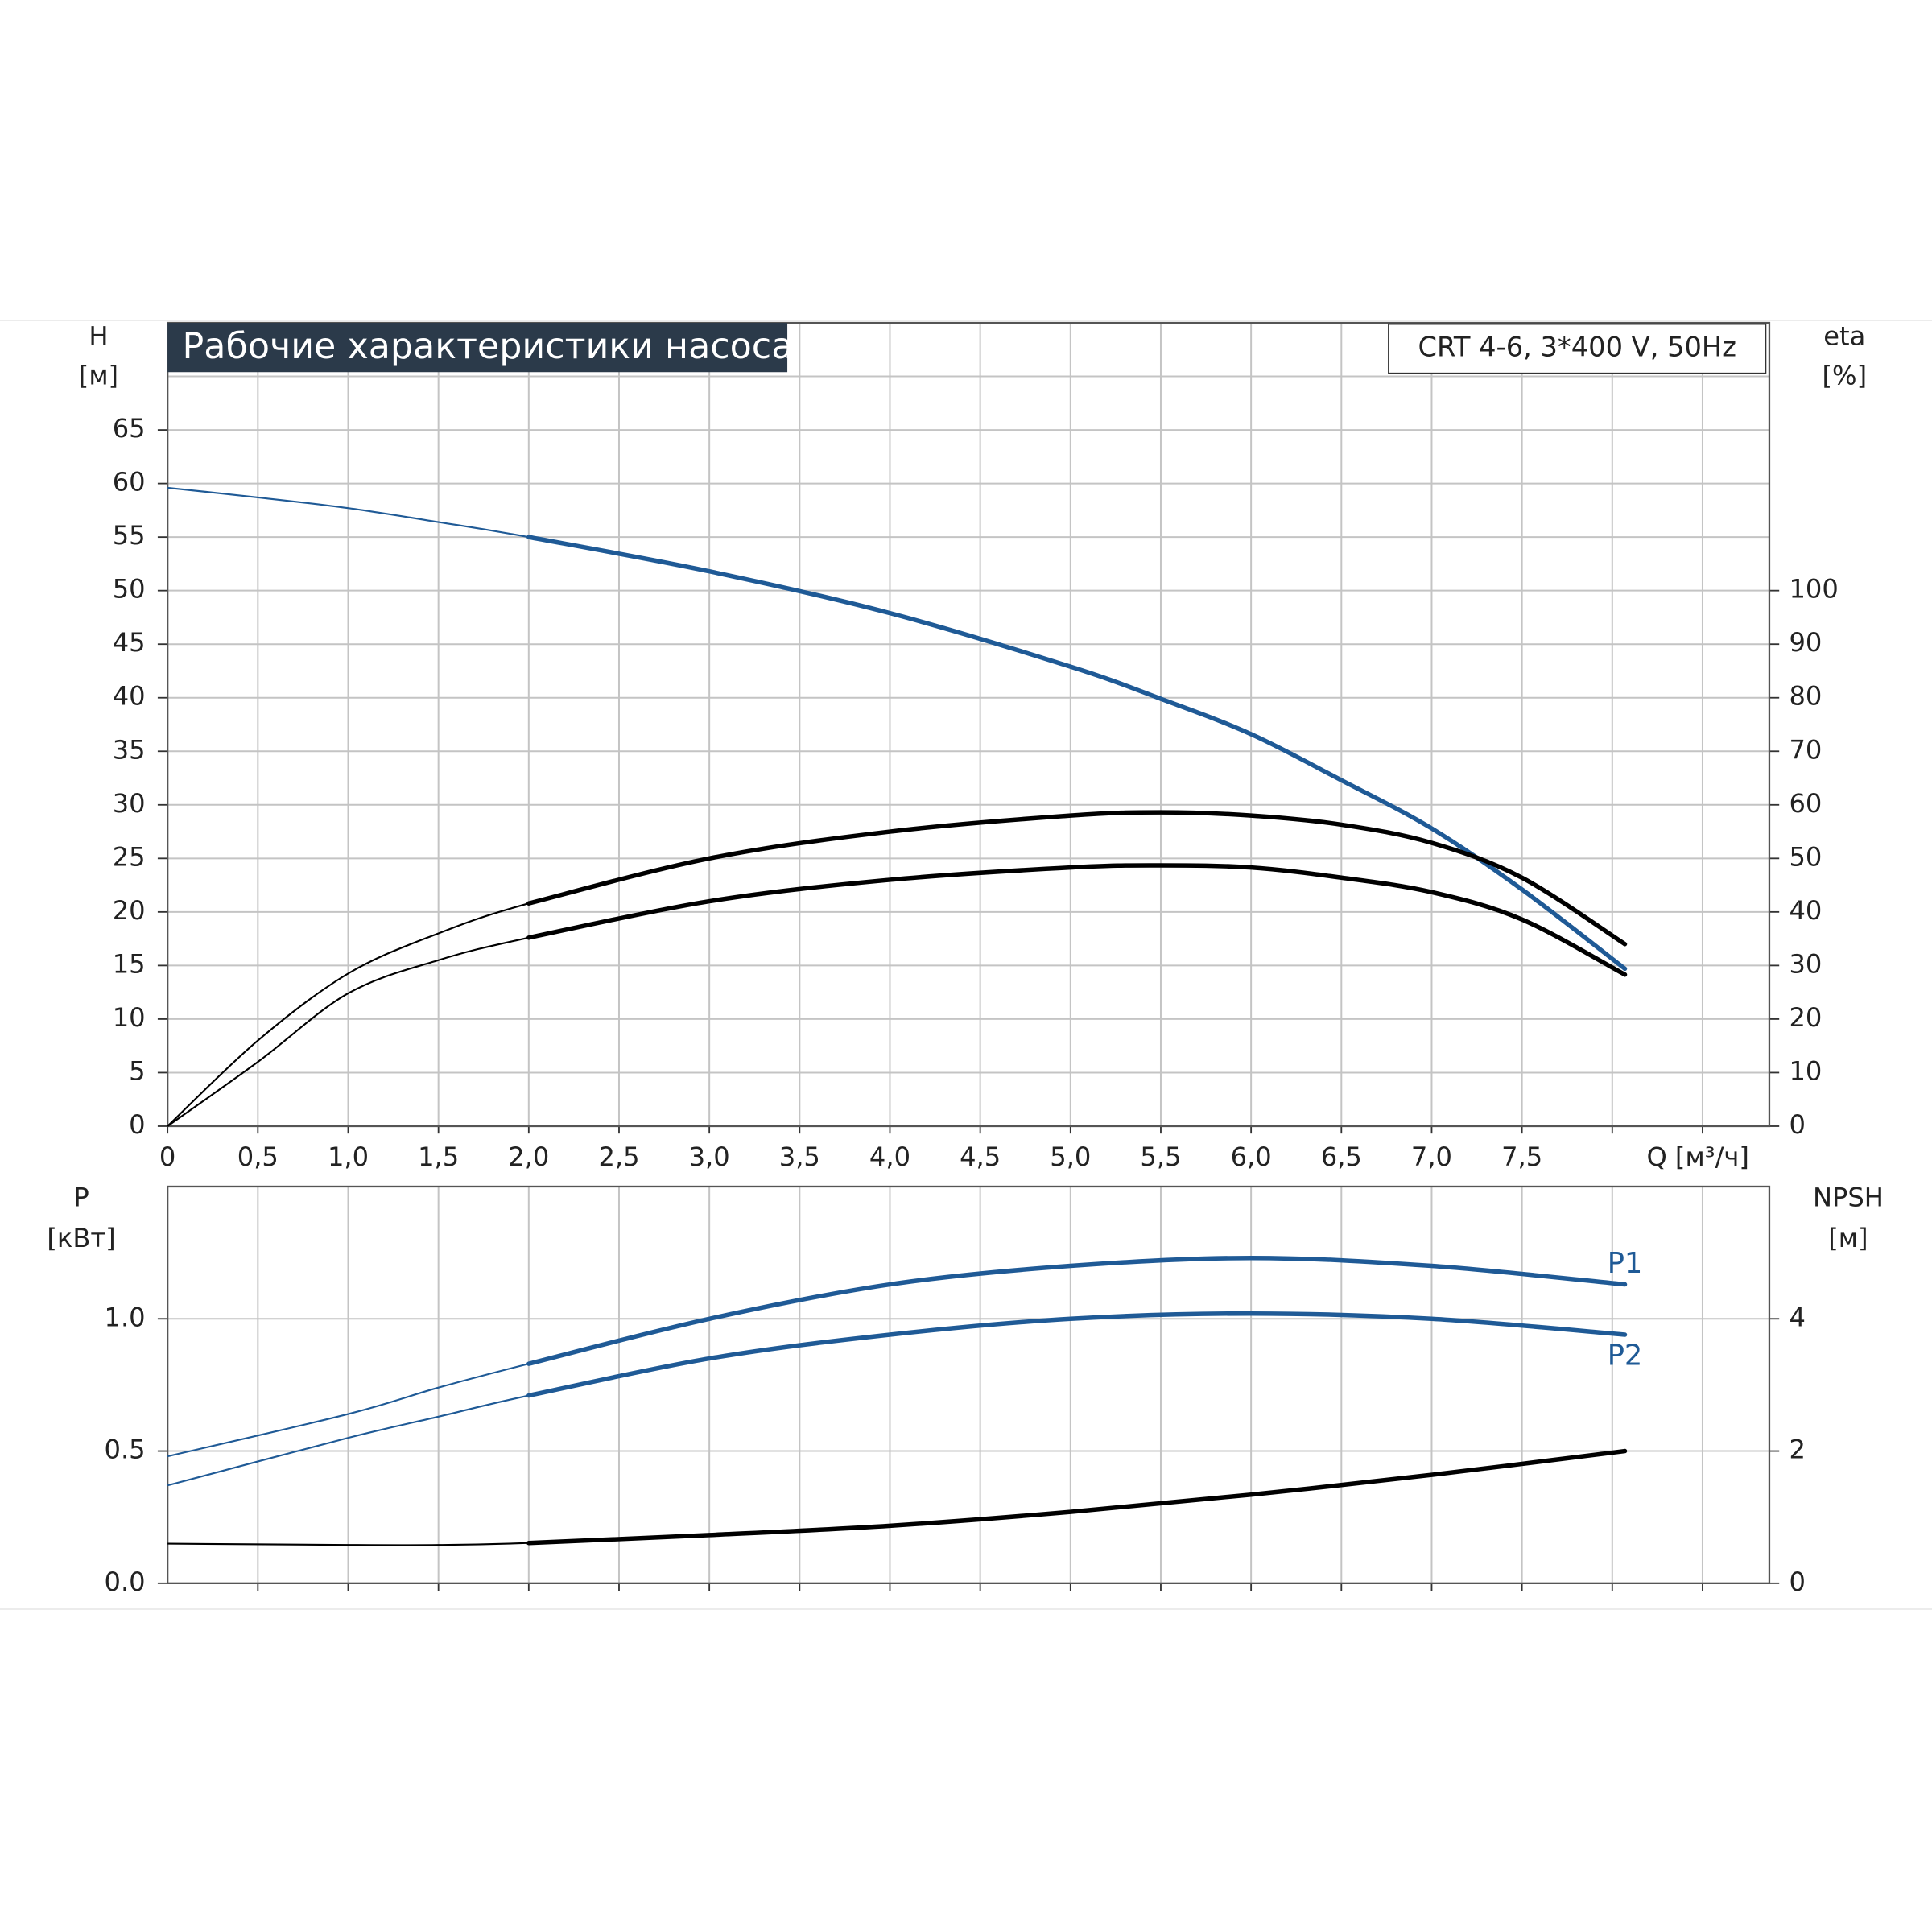 The height and width of the screenshot is (1932, 1932). I want to click on title-box, so click(477, 348).